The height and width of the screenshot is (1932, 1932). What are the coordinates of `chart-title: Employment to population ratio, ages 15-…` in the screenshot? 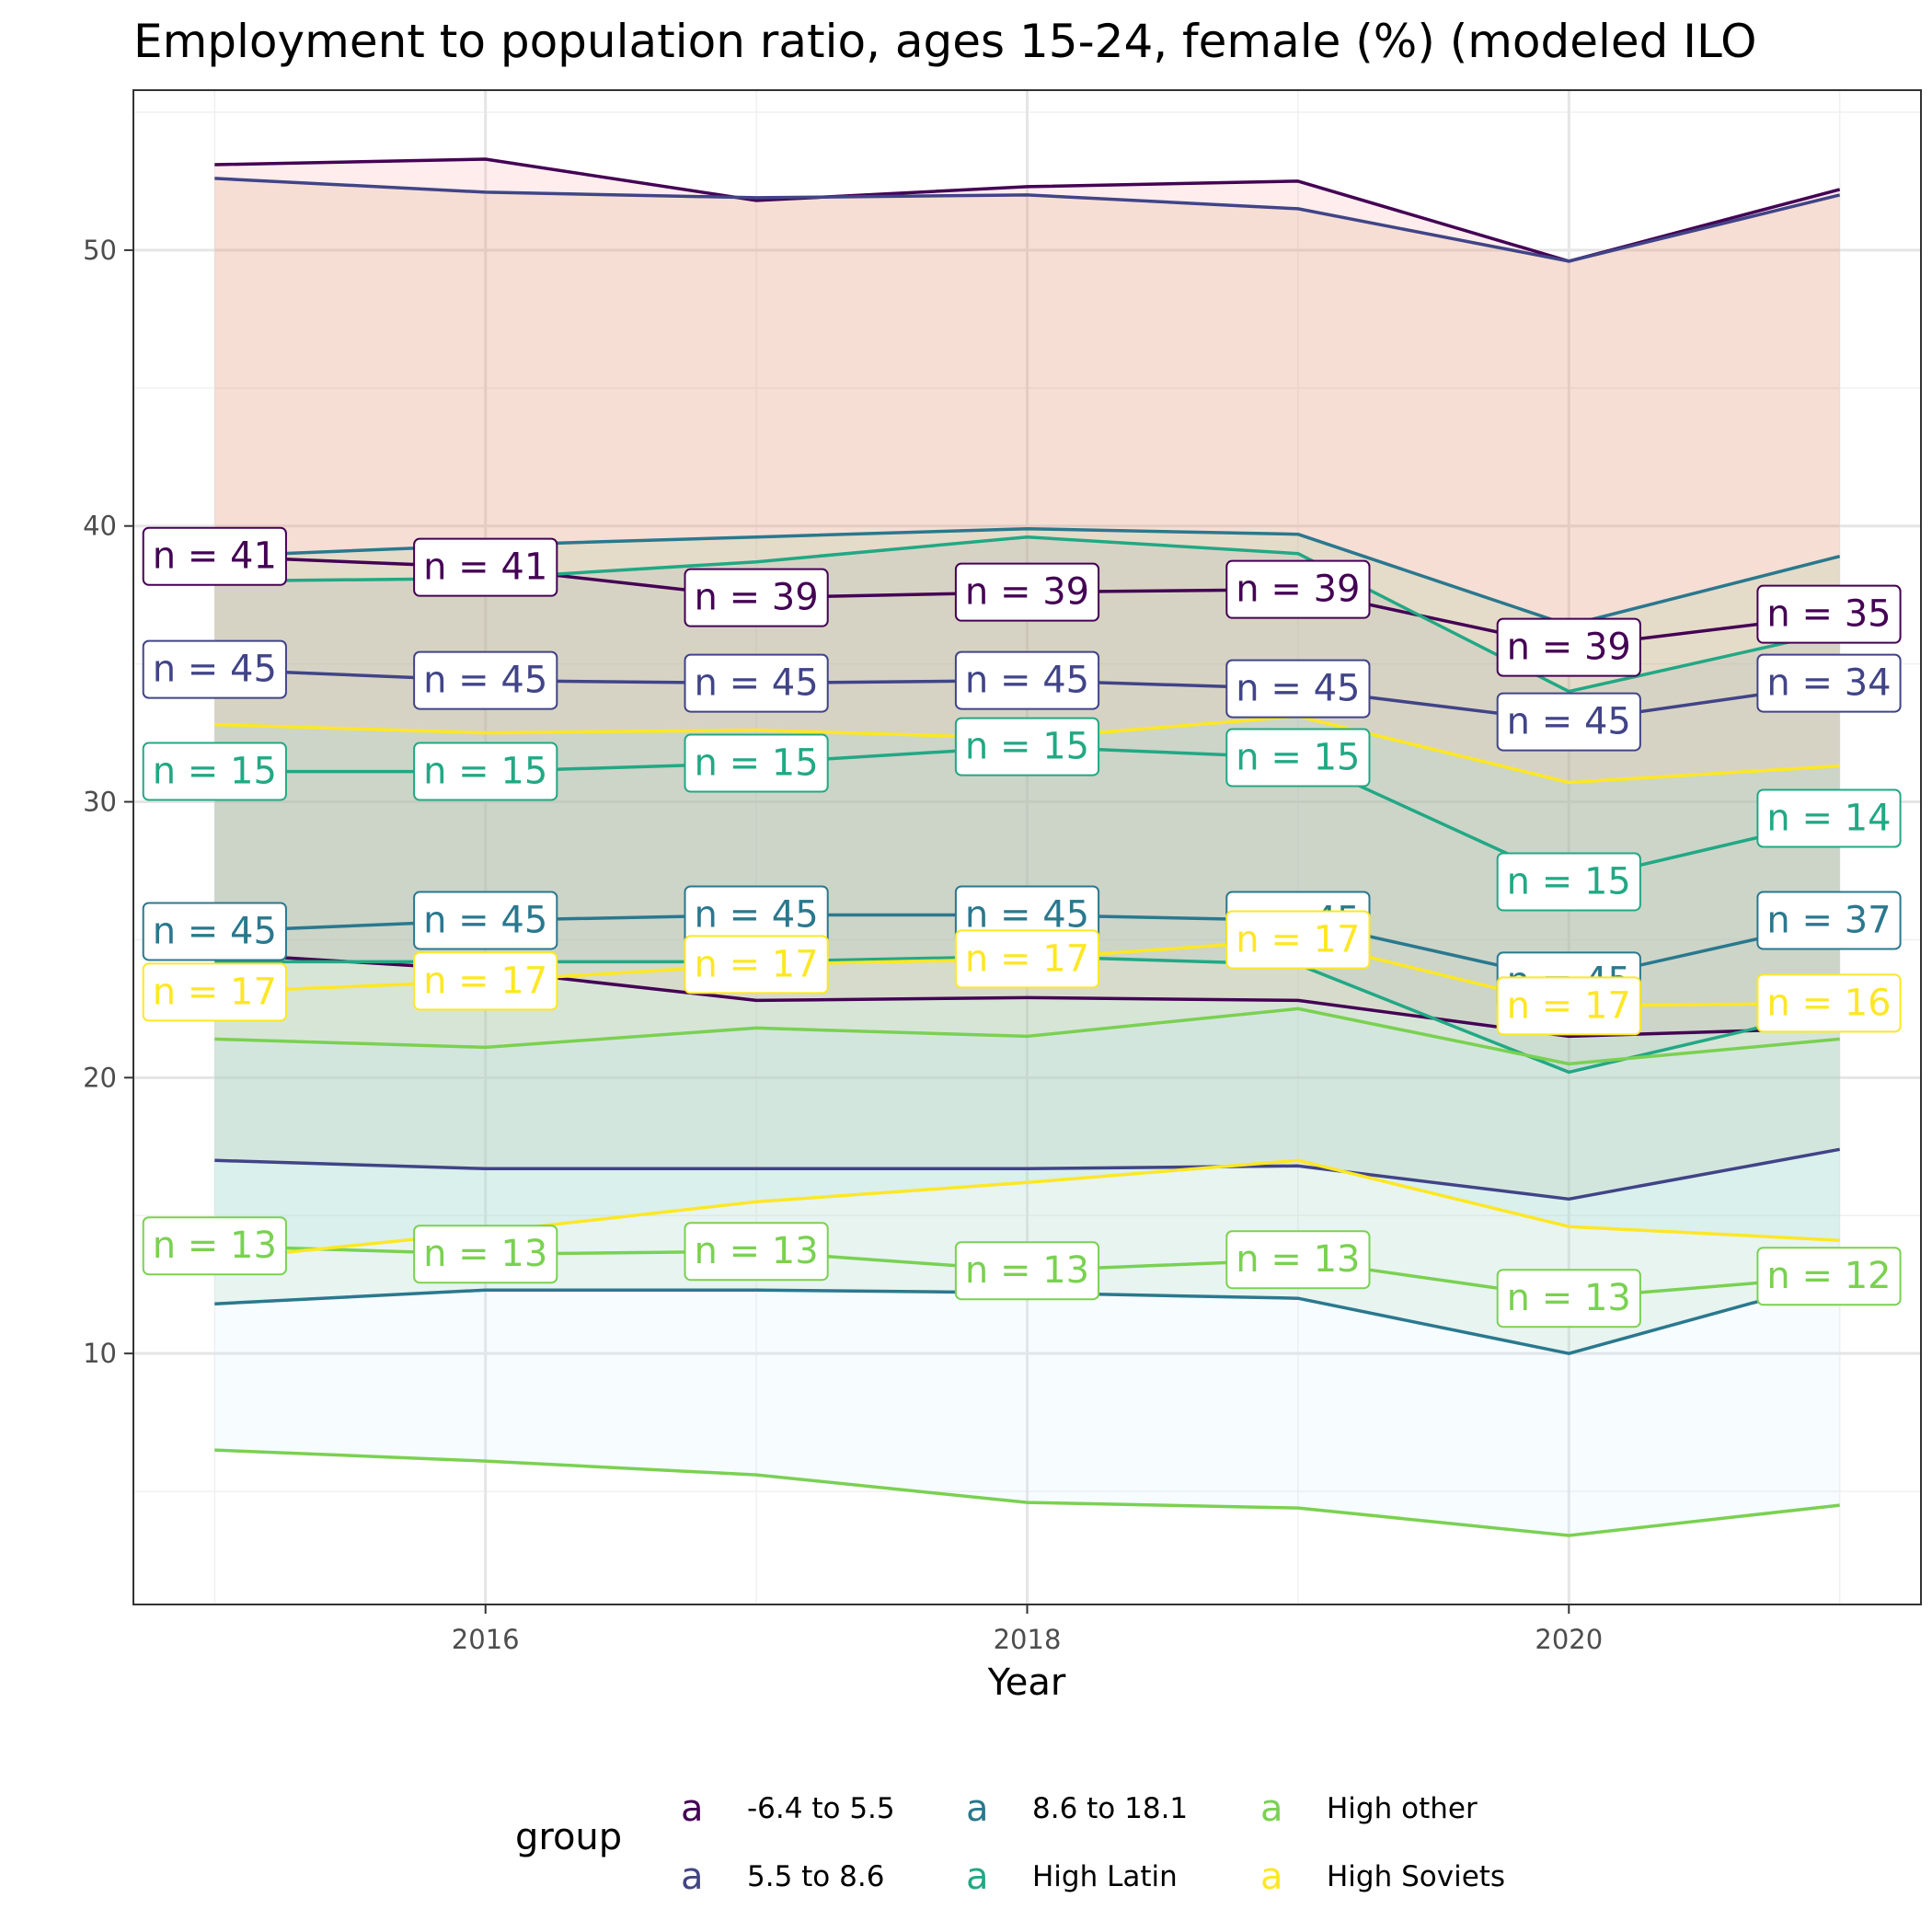 It's located at (945, 41).